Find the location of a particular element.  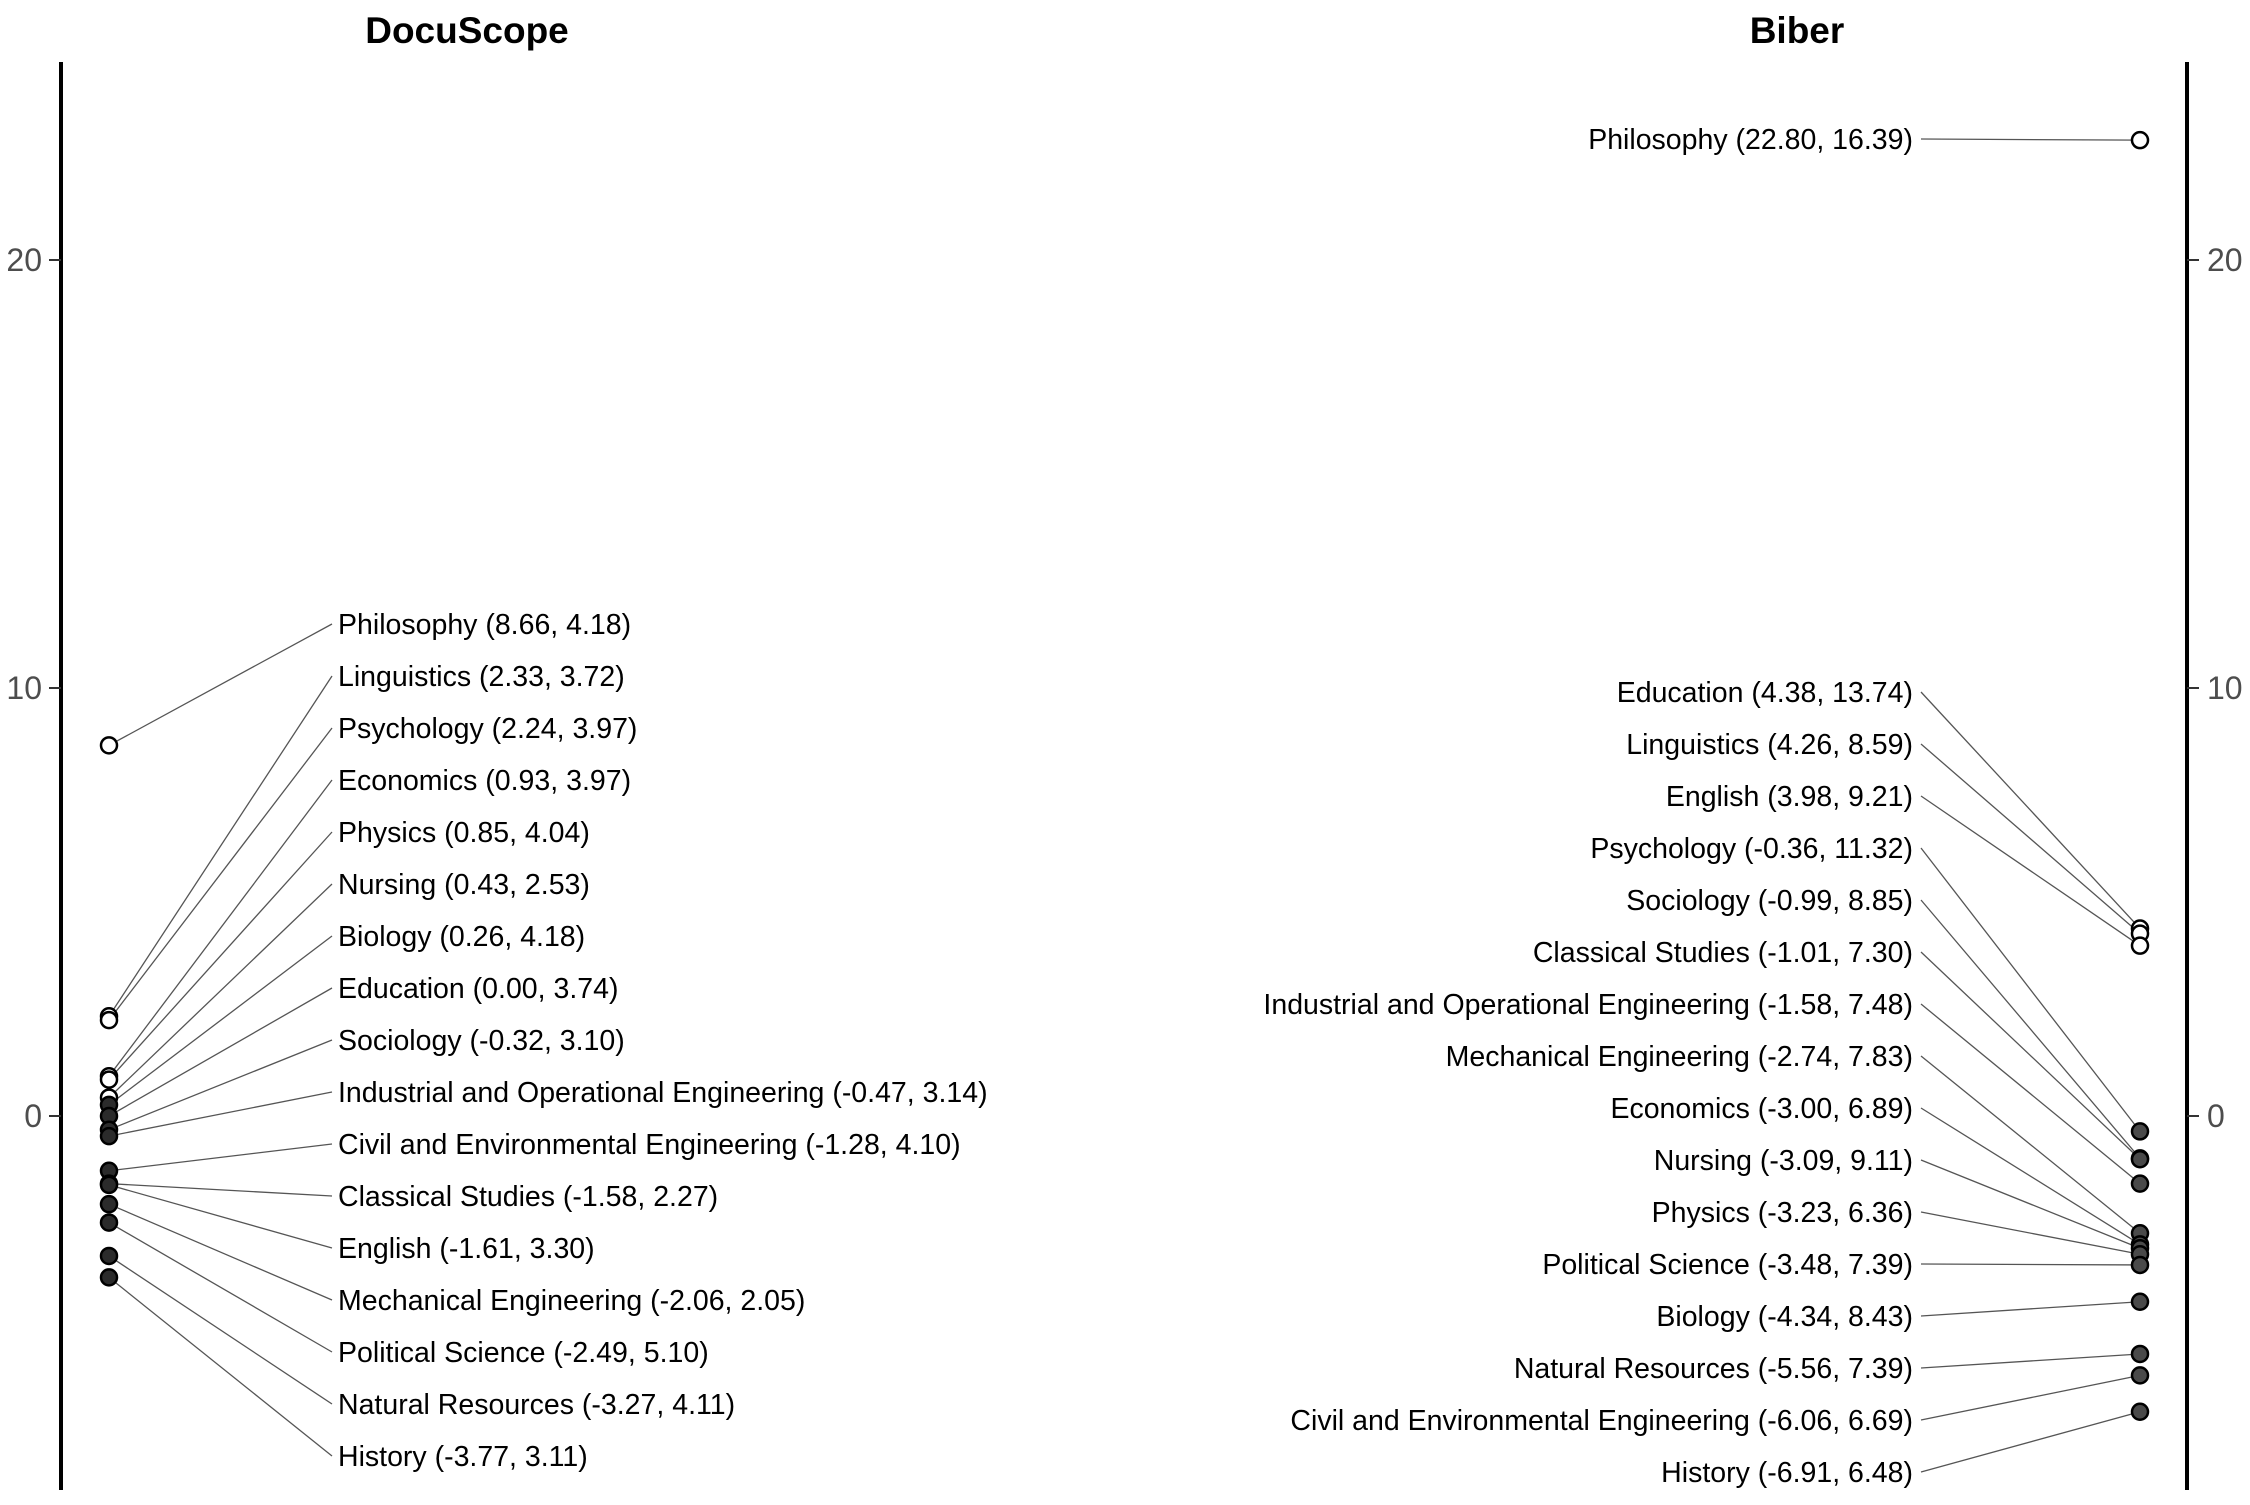

data-label: Linguistics (4.26, 8.59) is located at coordinates (1769, 745).